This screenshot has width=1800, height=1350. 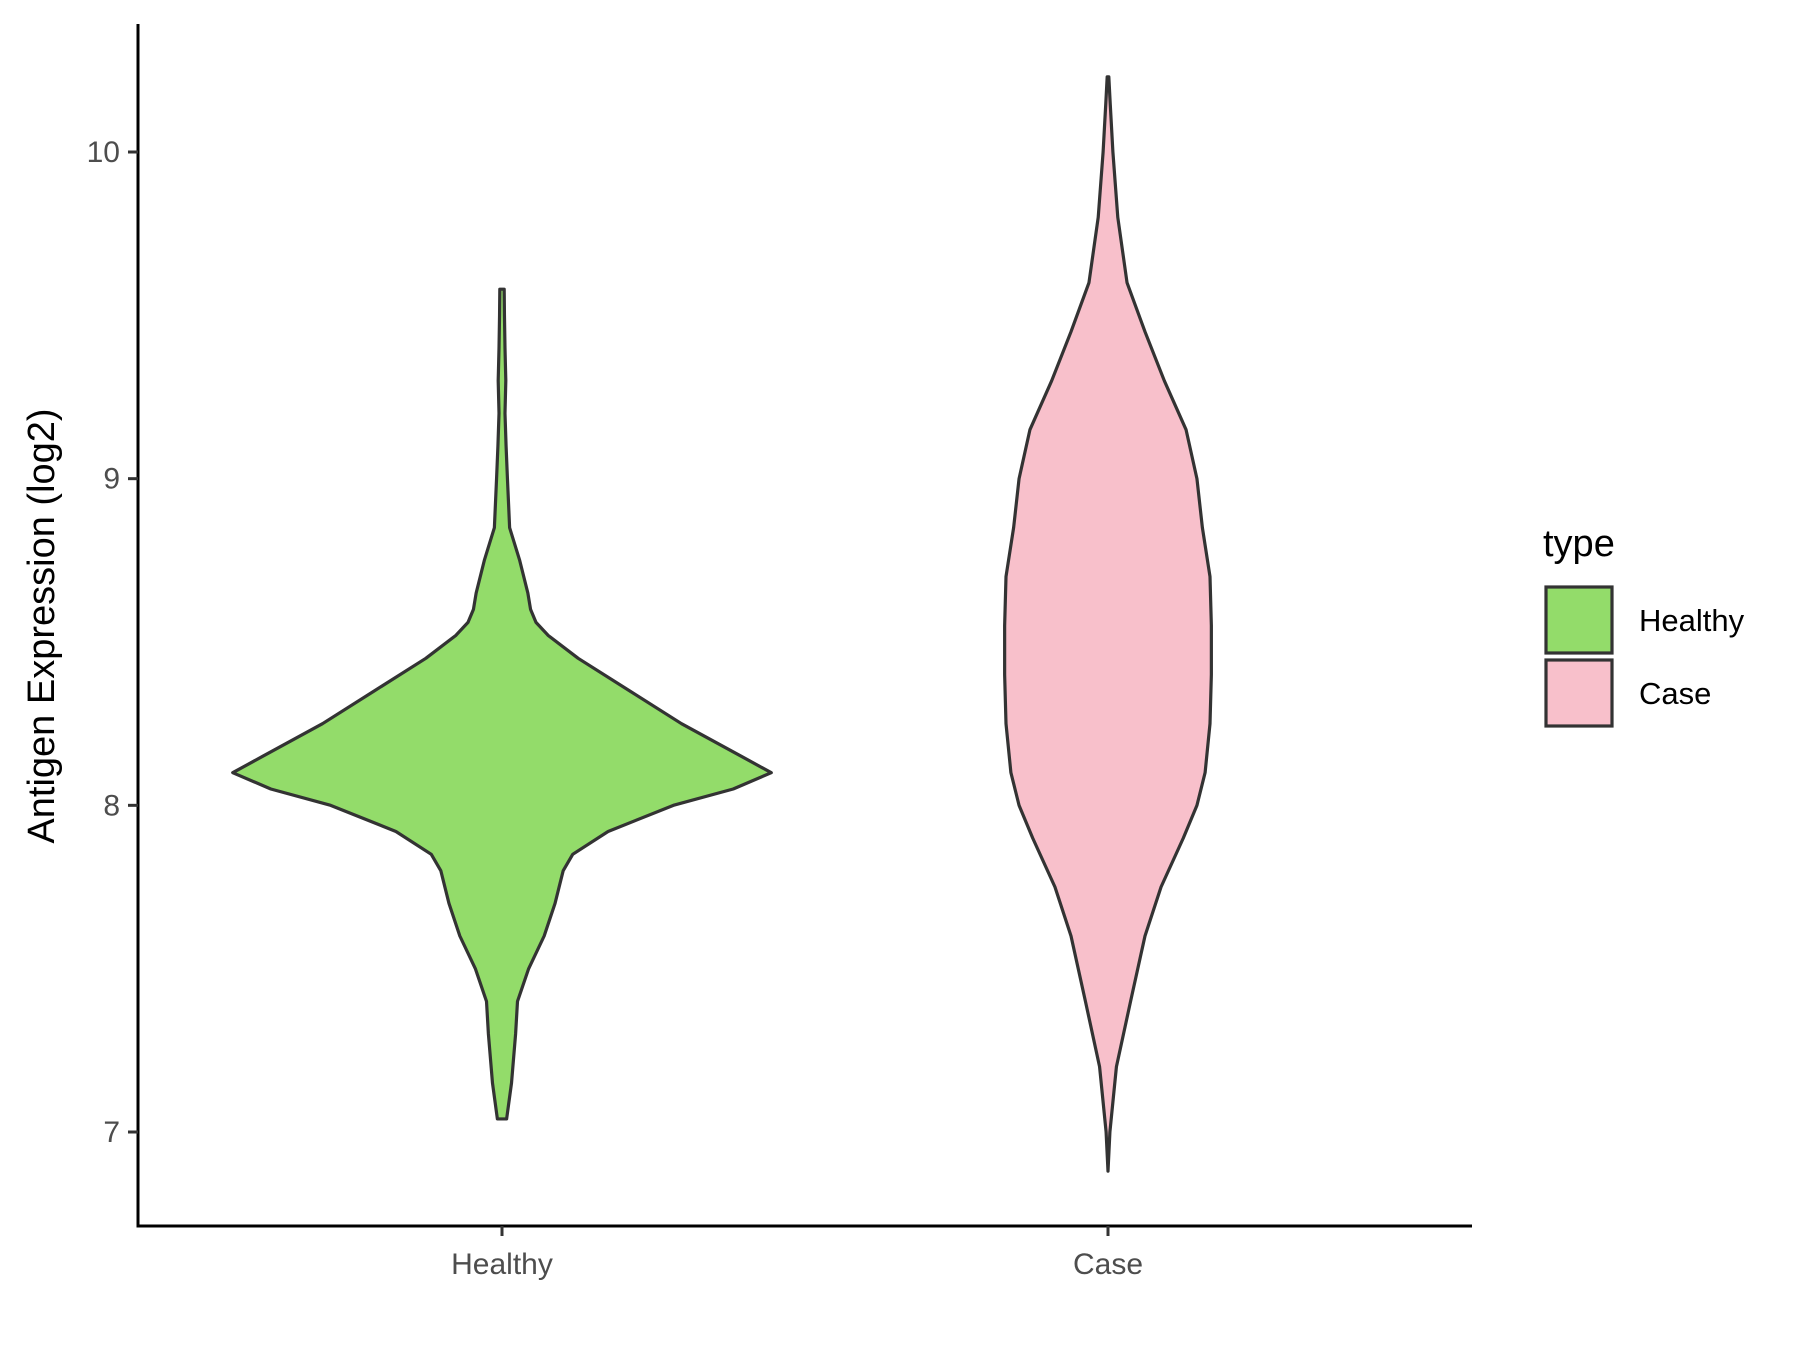 What do you see at coordinates (111, 479) in the screenshot?
I see `y-tick-label: 9` at bounding box center [111, 479].